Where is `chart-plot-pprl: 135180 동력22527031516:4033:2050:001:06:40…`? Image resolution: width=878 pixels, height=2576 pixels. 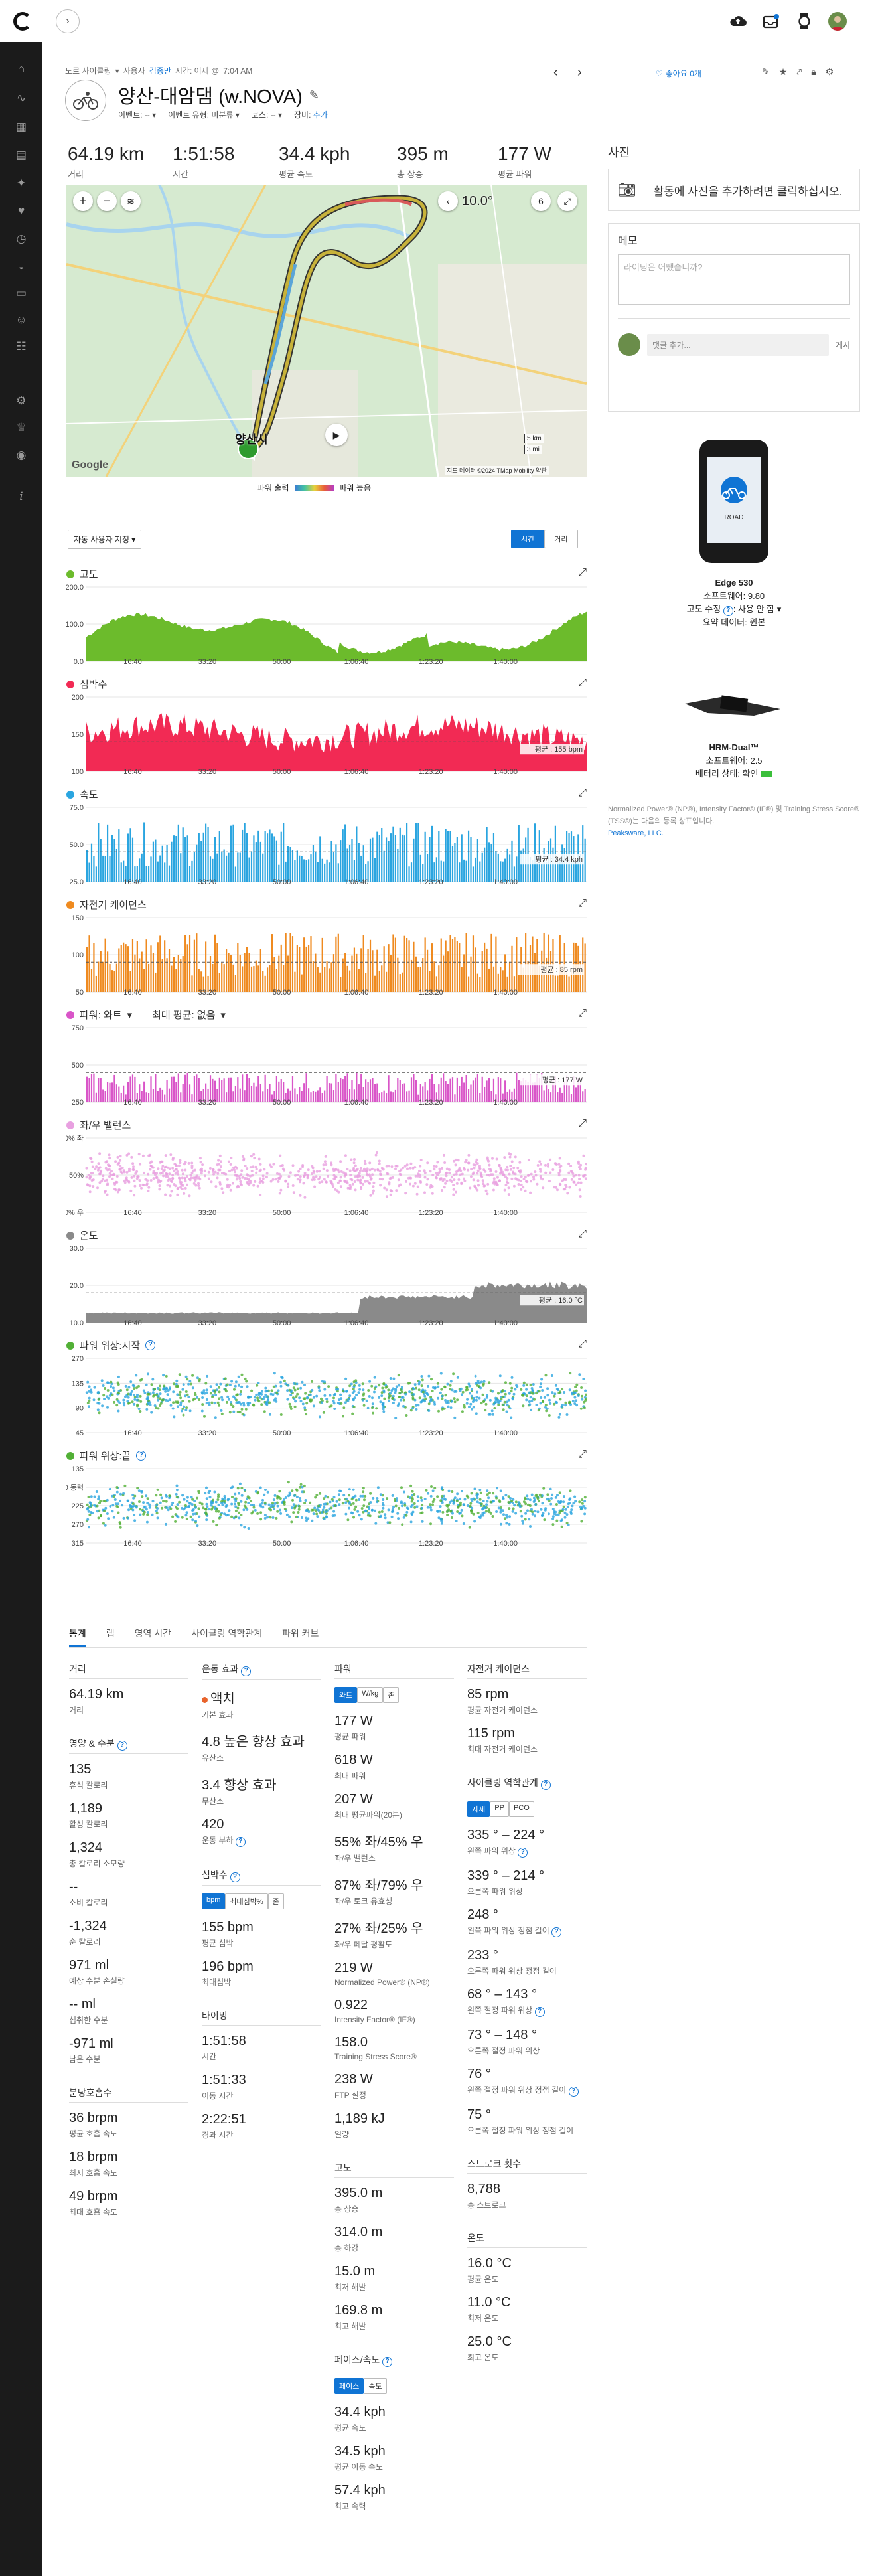
chart-plot-pprl: 135180 동력22527031516:4033:2050:001:06:40… is located at coordinates (326, 1505).